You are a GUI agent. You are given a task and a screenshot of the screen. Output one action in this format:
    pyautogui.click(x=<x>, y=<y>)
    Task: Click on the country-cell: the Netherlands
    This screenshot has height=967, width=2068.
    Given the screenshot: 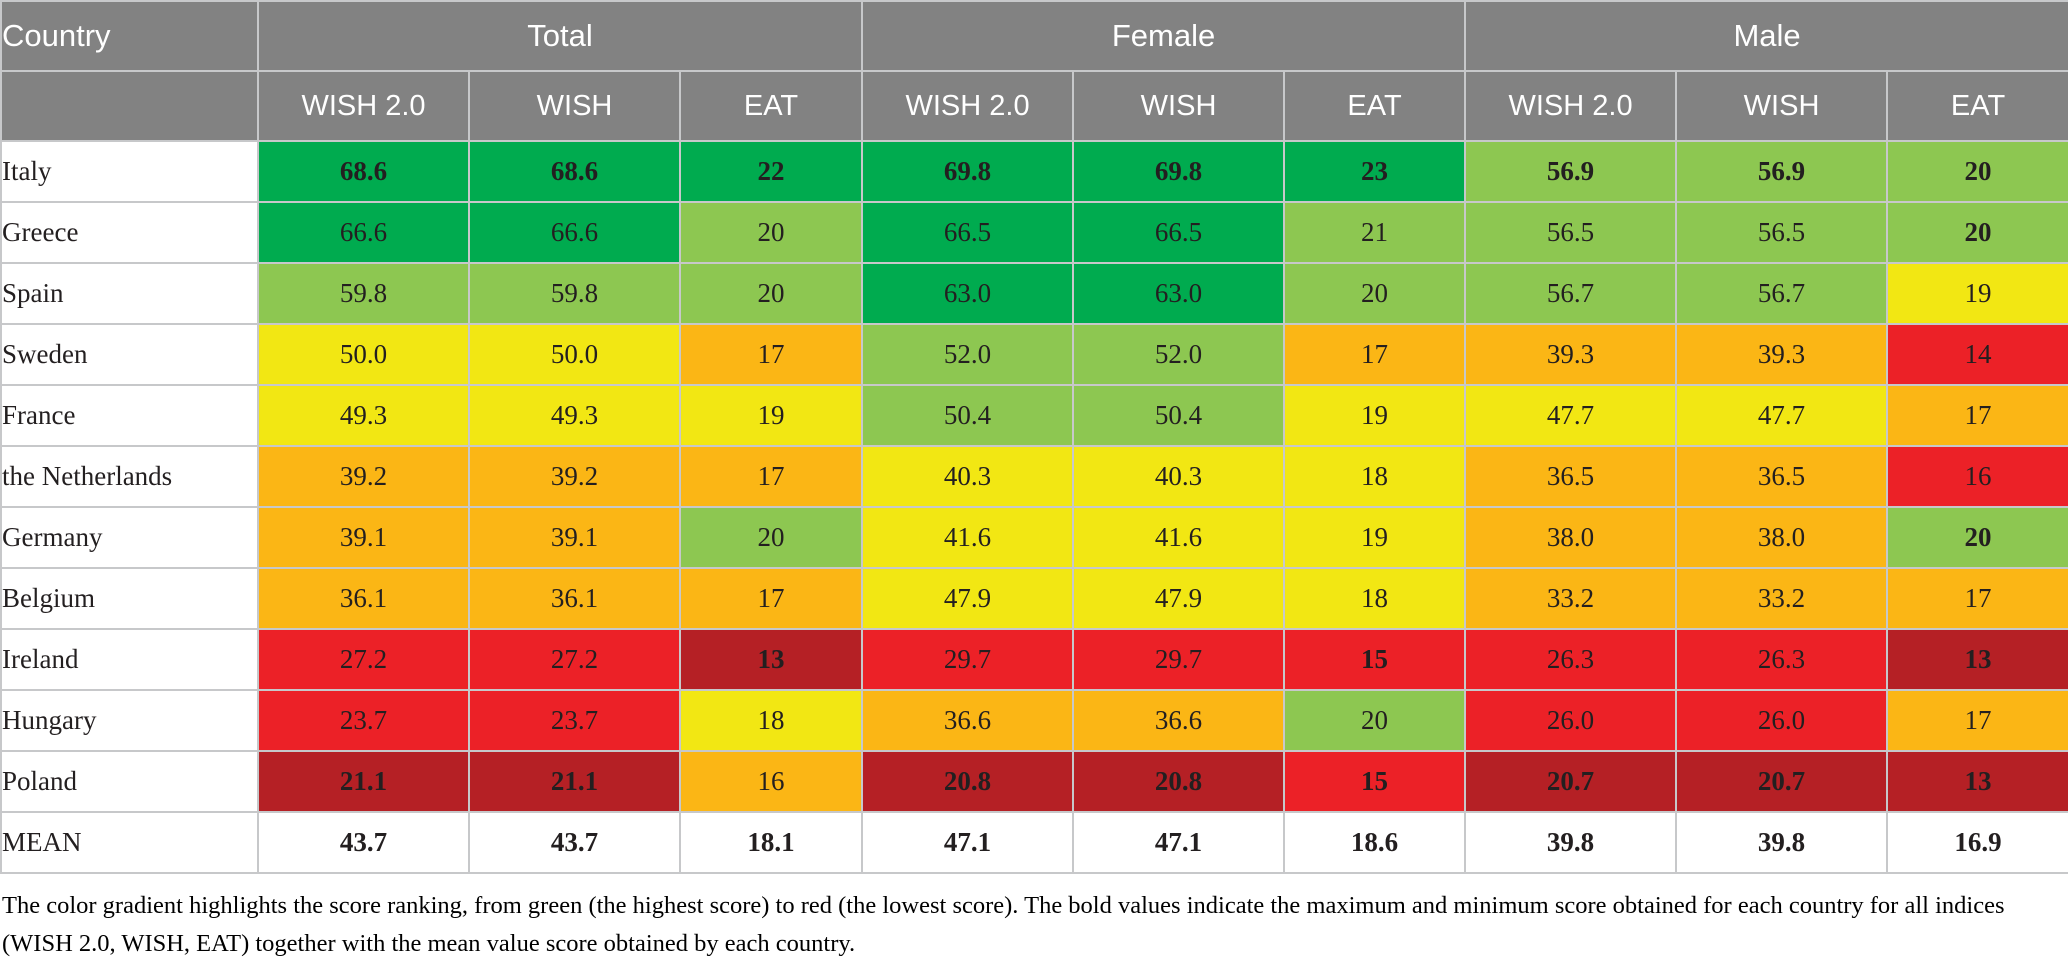 What is the action you would take?
    pyautogui.click(x=129, y=476)
    